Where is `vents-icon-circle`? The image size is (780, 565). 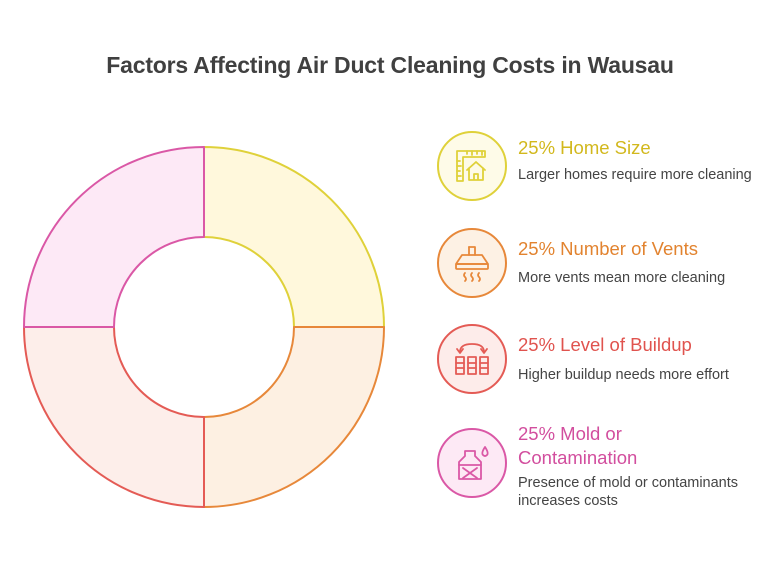 vents-icon-circle is located at coordinates (472, 263).